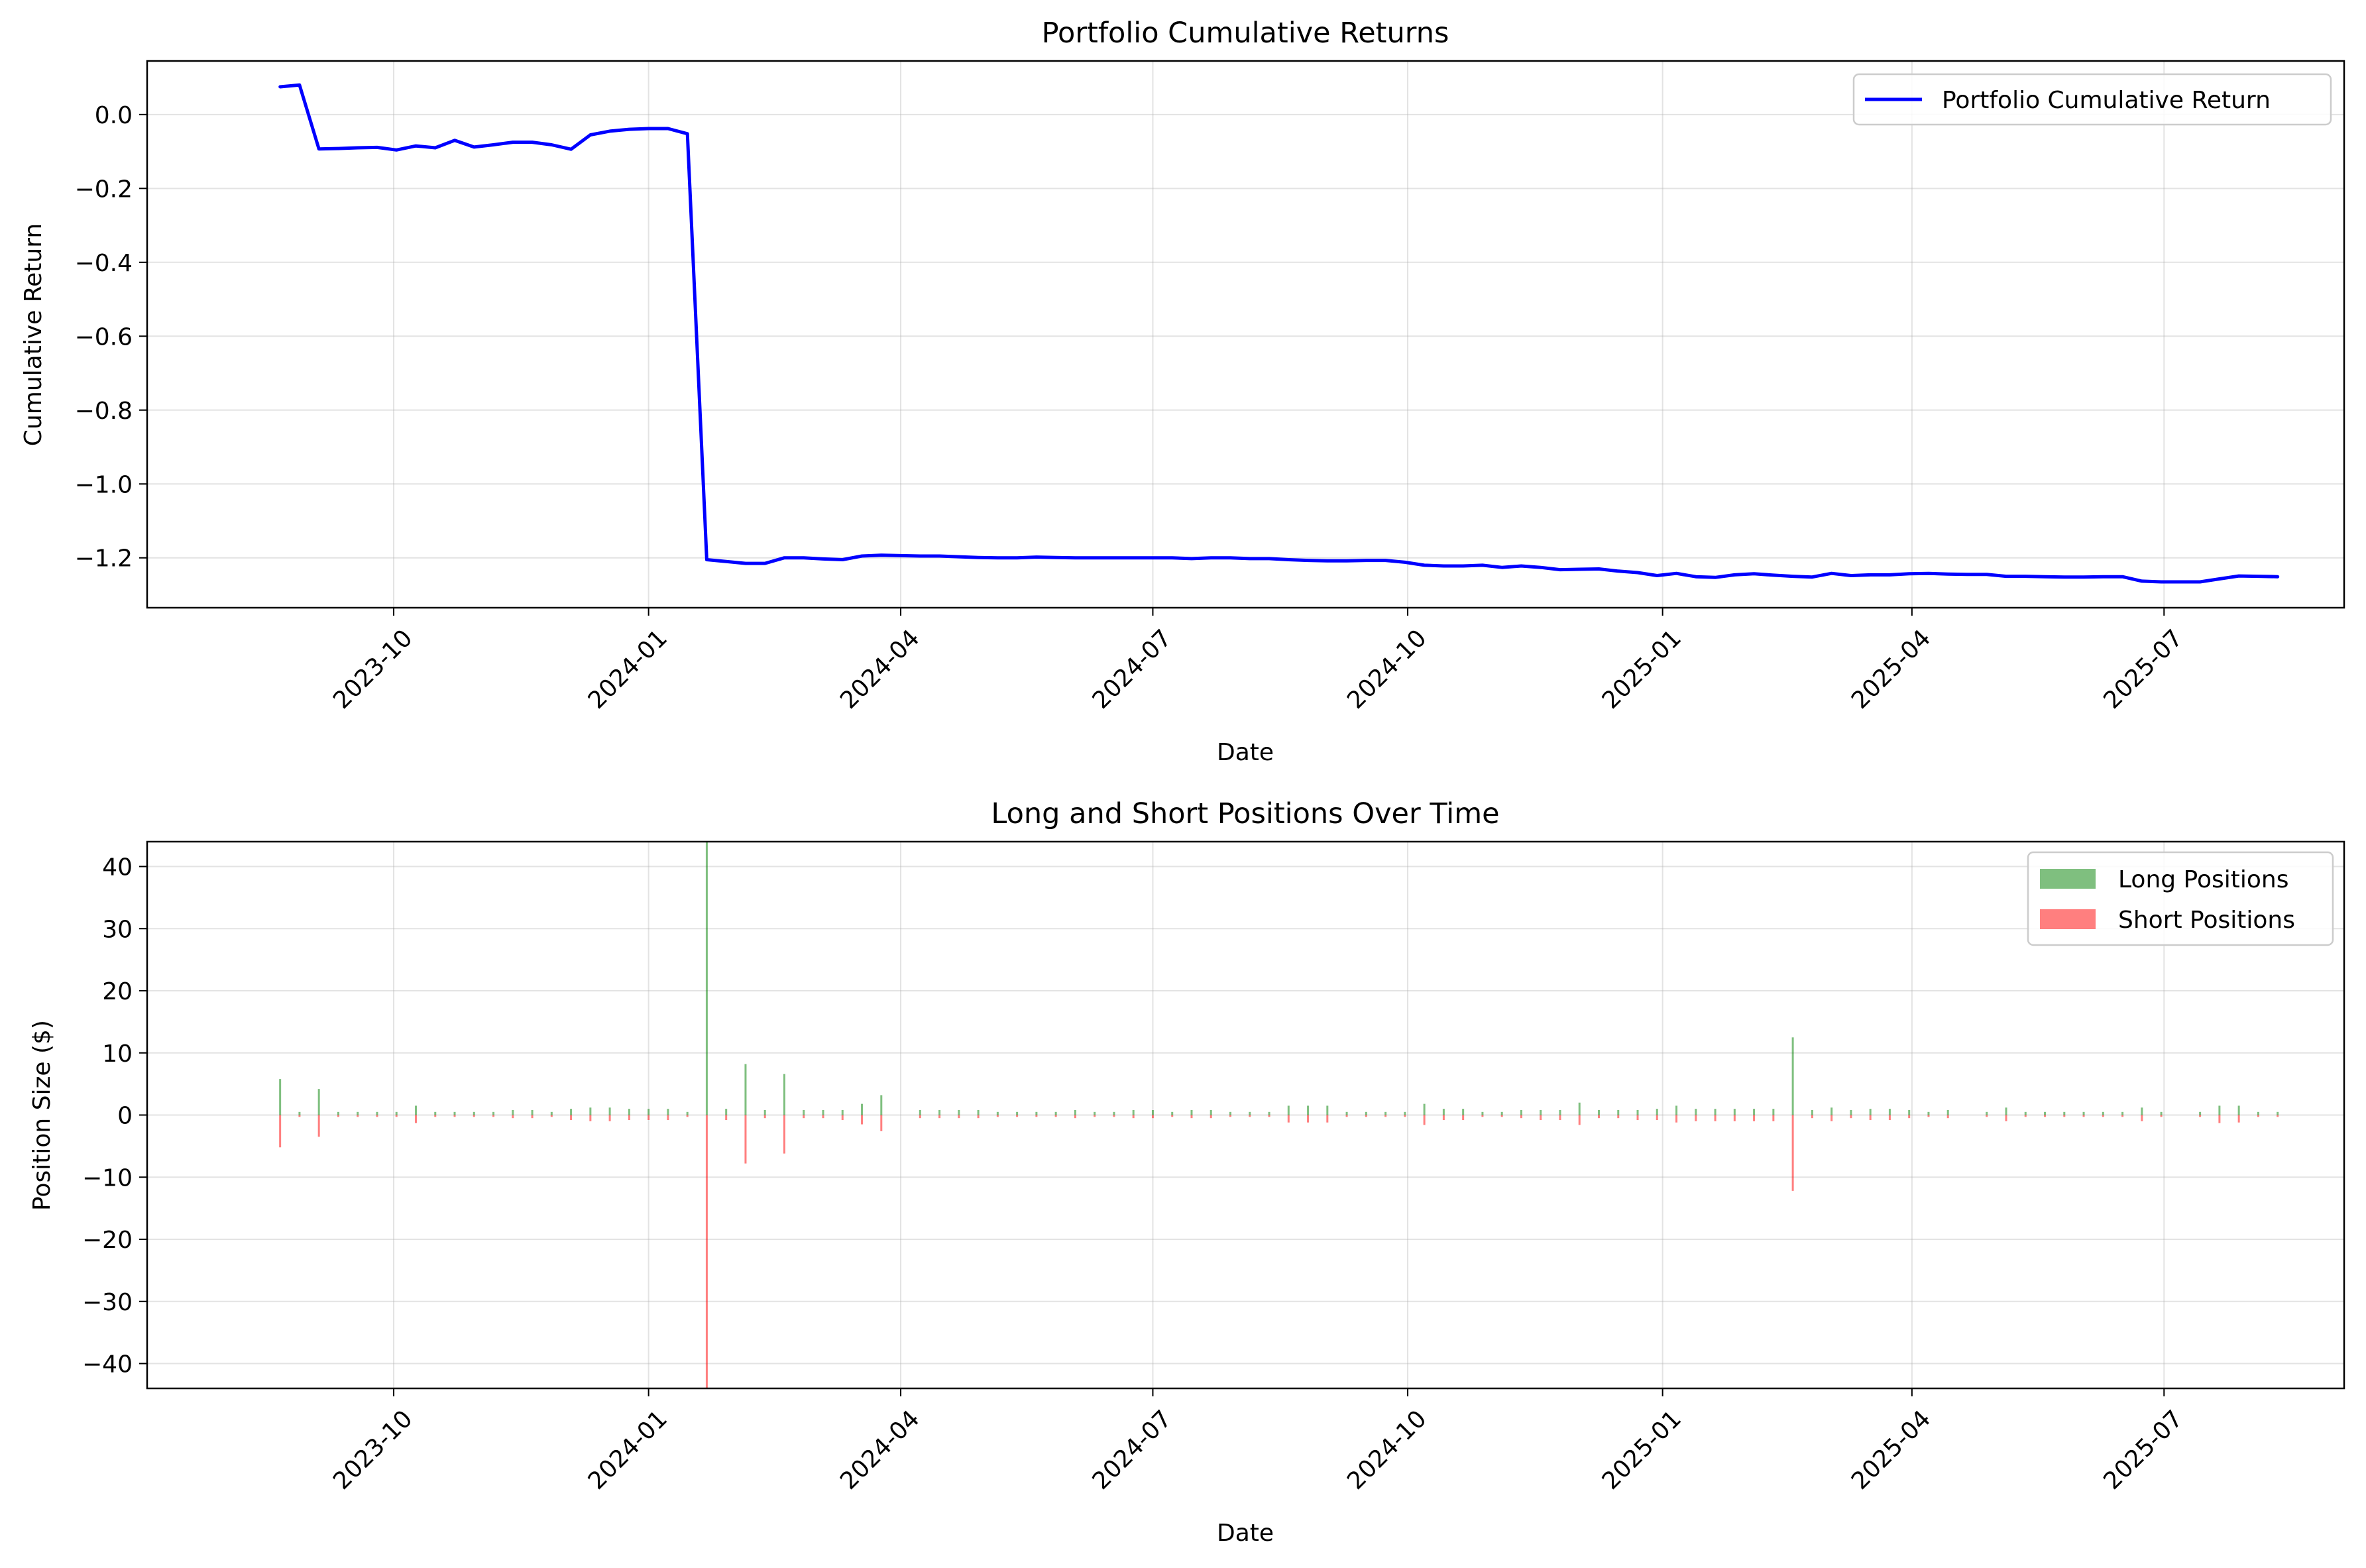  I want to click on y-tick-label: −30, so click(107, 1302).